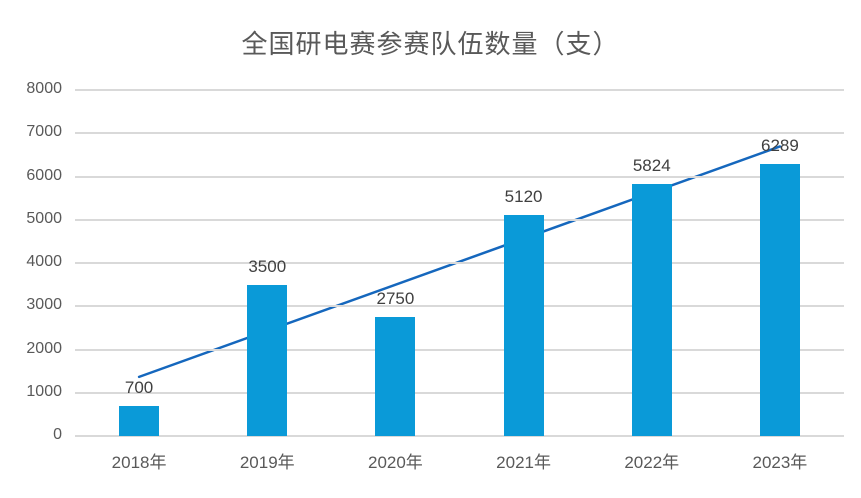  What do you see at coordinates (139, 462) in the screenshot?
I see `x-tick-label: 2018年` at bounding box center [139, 462].